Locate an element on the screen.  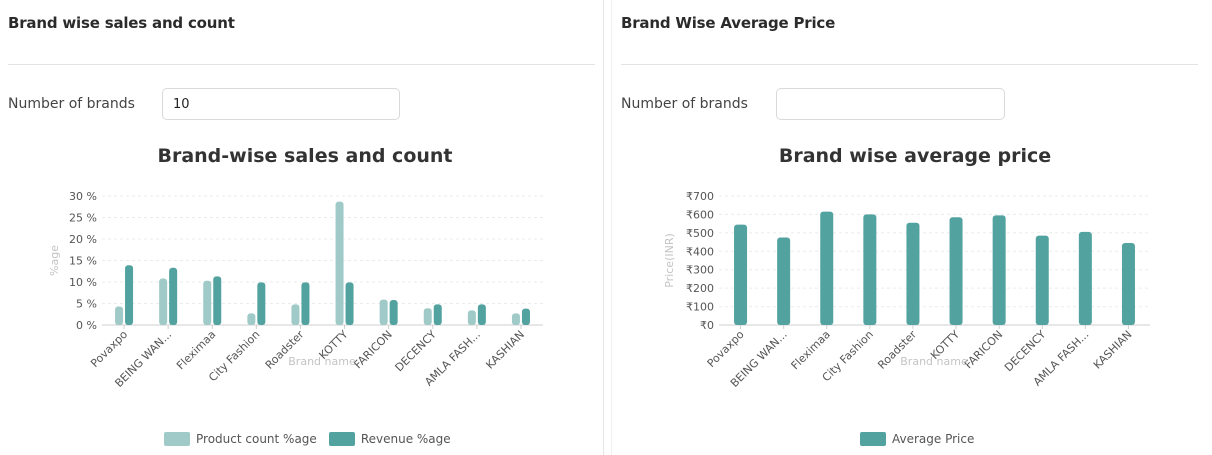
y-tick-label: ₹700 is located at coordinates (700, 196).